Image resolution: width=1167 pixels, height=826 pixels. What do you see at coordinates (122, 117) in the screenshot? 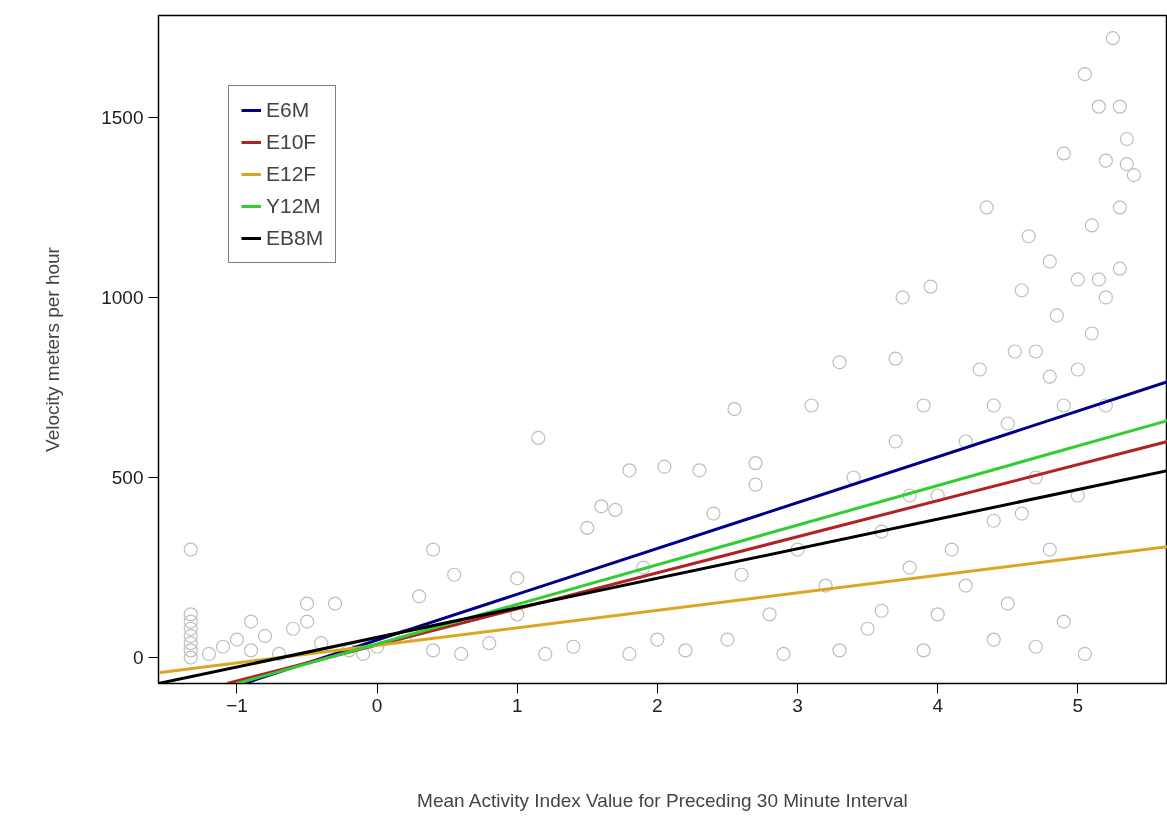
I see `y-tick-label: 1500` at bounding box center [122, 117].